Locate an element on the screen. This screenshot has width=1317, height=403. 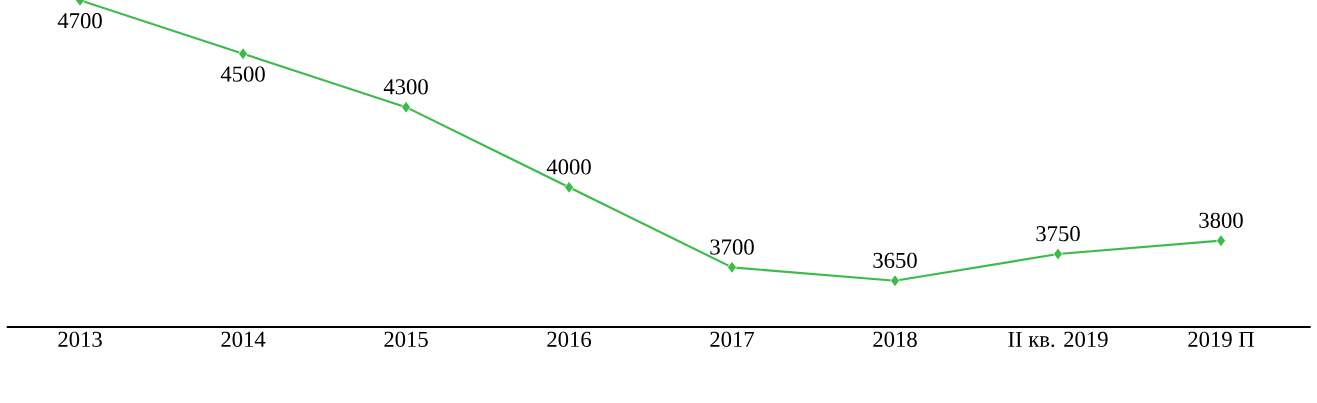
x-tick-label: 2016 is located at coordinates (569, 339).